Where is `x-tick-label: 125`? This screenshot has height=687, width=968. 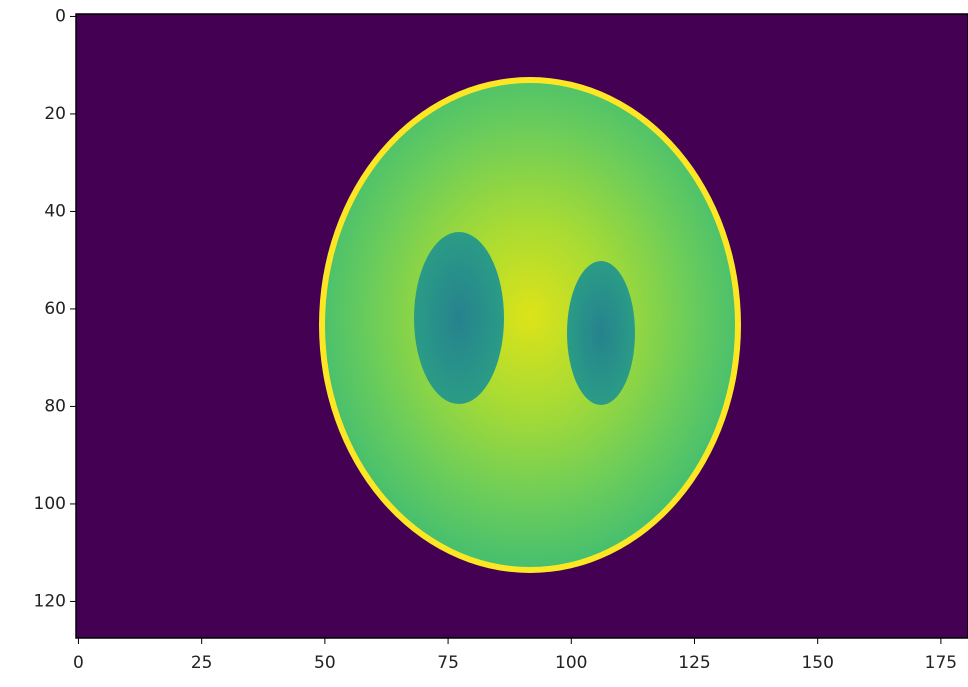
x-tick-label: 125 is located at coordinates (694, 663).